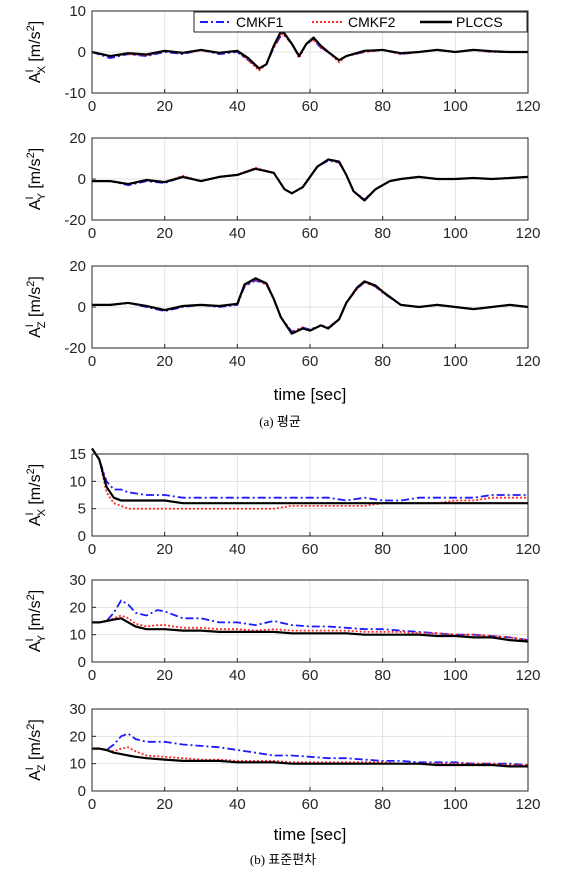 The width and height of the screenshot is (583, 882). I want to click on series-line-cmkf1, so click(310, 749).